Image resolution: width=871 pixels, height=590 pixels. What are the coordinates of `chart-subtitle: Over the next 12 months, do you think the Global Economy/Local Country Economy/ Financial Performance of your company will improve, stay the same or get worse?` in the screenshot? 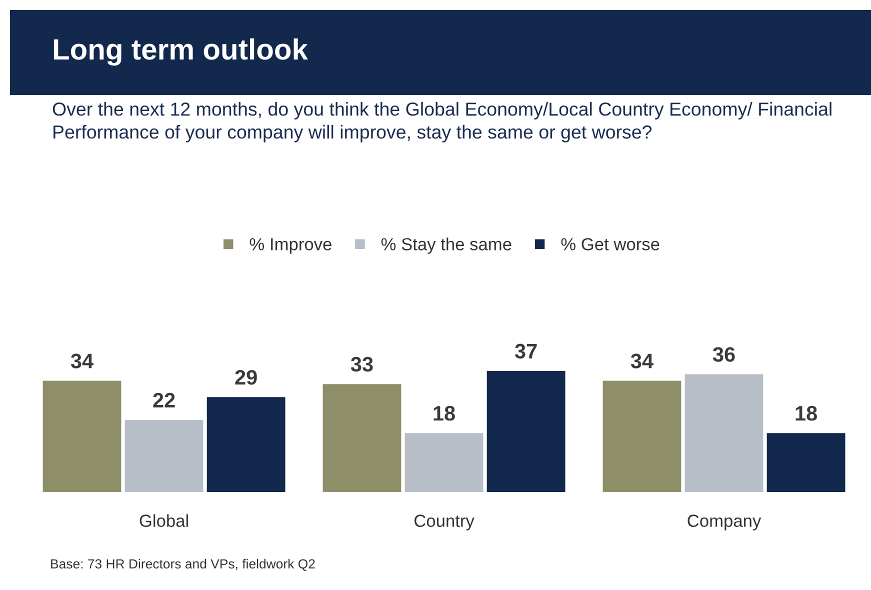 It's located at (442, 122).